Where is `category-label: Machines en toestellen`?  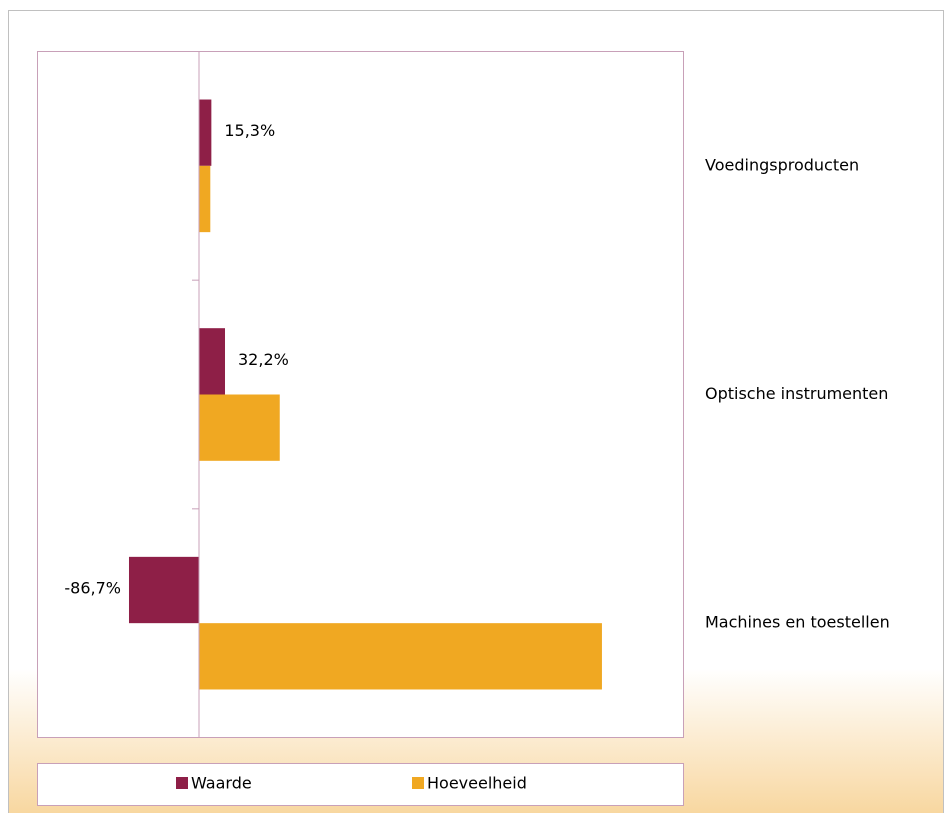 category-label: Machines en toestellen is located at coordinates (797, 622).